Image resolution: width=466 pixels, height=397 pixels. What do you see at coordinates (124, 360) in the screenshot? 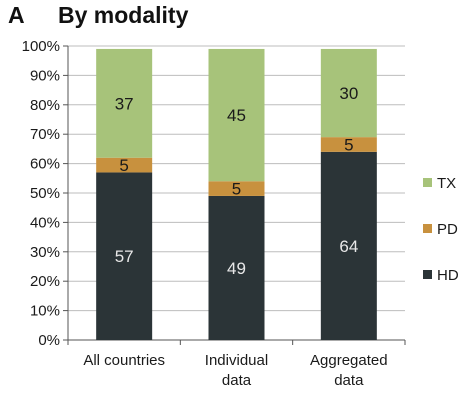
I see `x-category-label: All countries` at bounding box center [124, 360].